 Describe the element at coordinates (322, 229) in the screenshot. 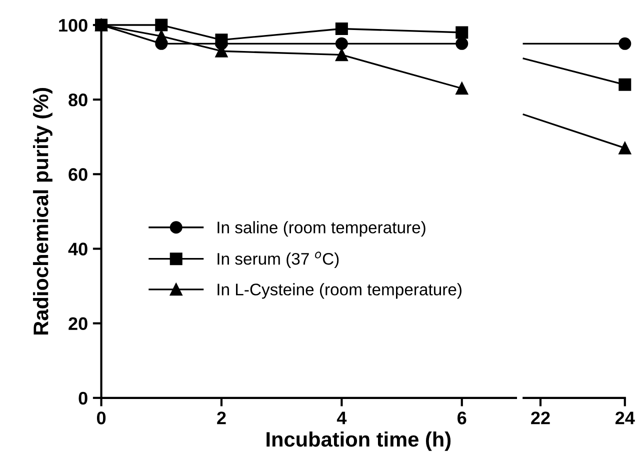

I see `legend-label: In saline (room temperature)` at that location.